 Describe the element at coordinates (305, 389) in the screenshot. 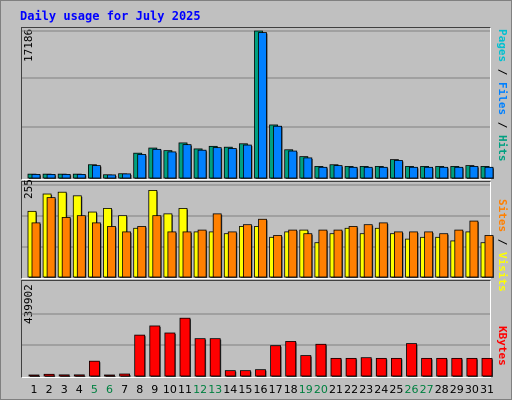

I see `day-tick-label: 19` at that location.